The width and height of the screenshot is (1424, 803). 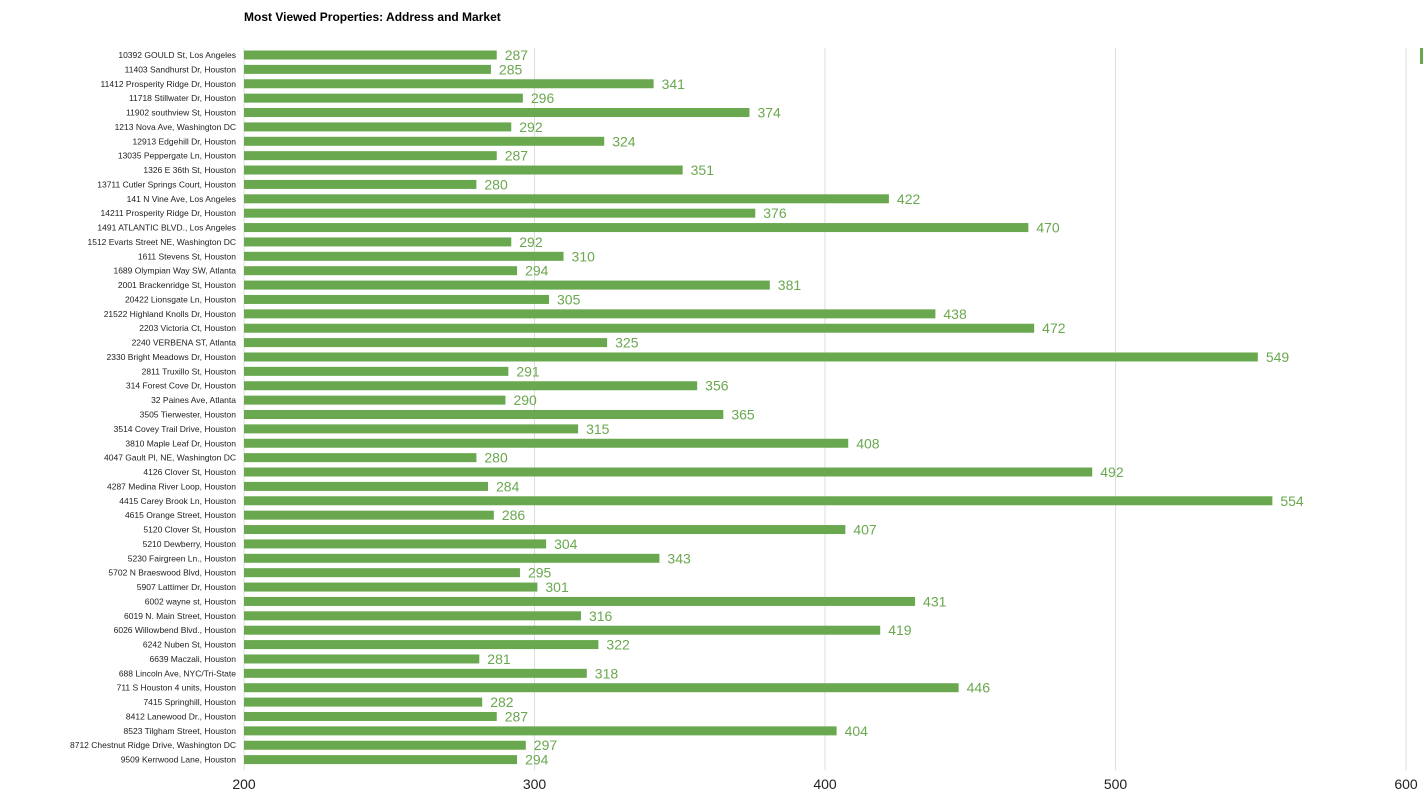 What do you see at coordinates (244, 784) in the screenshot?
I see `x-tick-label: 200` at bounding box center [244, 784].